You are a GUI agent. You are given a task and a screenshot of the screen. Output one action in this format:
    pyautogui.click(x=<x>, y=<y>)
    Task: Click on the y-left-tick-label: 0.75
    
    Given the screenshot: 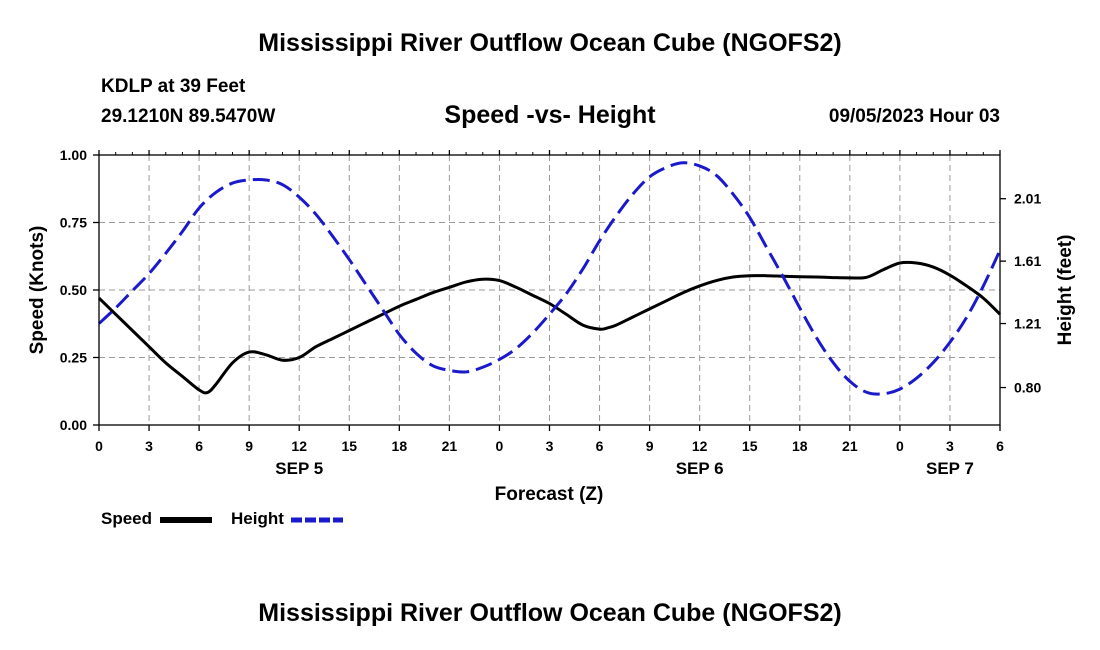 What is the action you would take?
    pyautogui.click(x=73, y=223)
    